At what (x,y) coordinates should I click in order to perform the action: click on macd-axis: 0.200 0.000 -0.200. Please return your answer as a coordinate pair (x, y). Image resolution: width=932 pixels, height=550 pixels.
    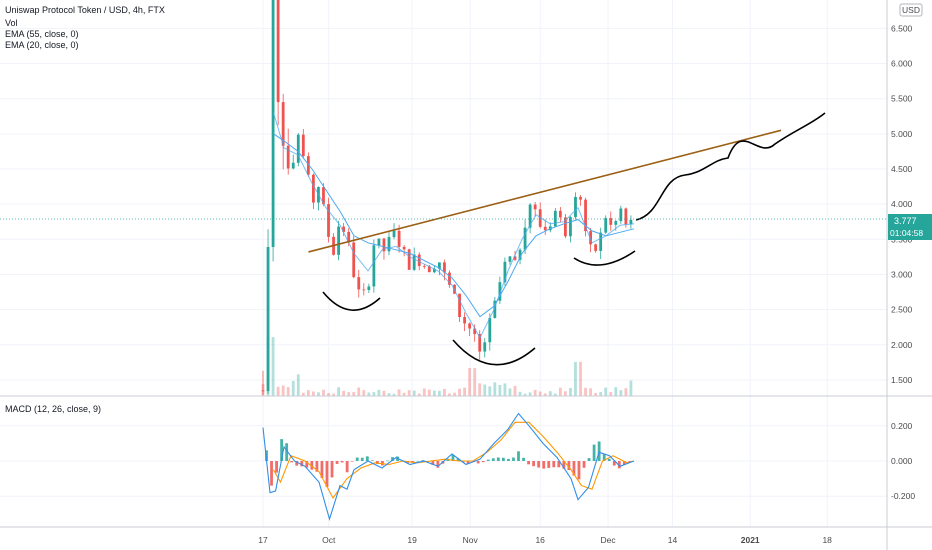
    Looking at the image, I should click on (903, 461).